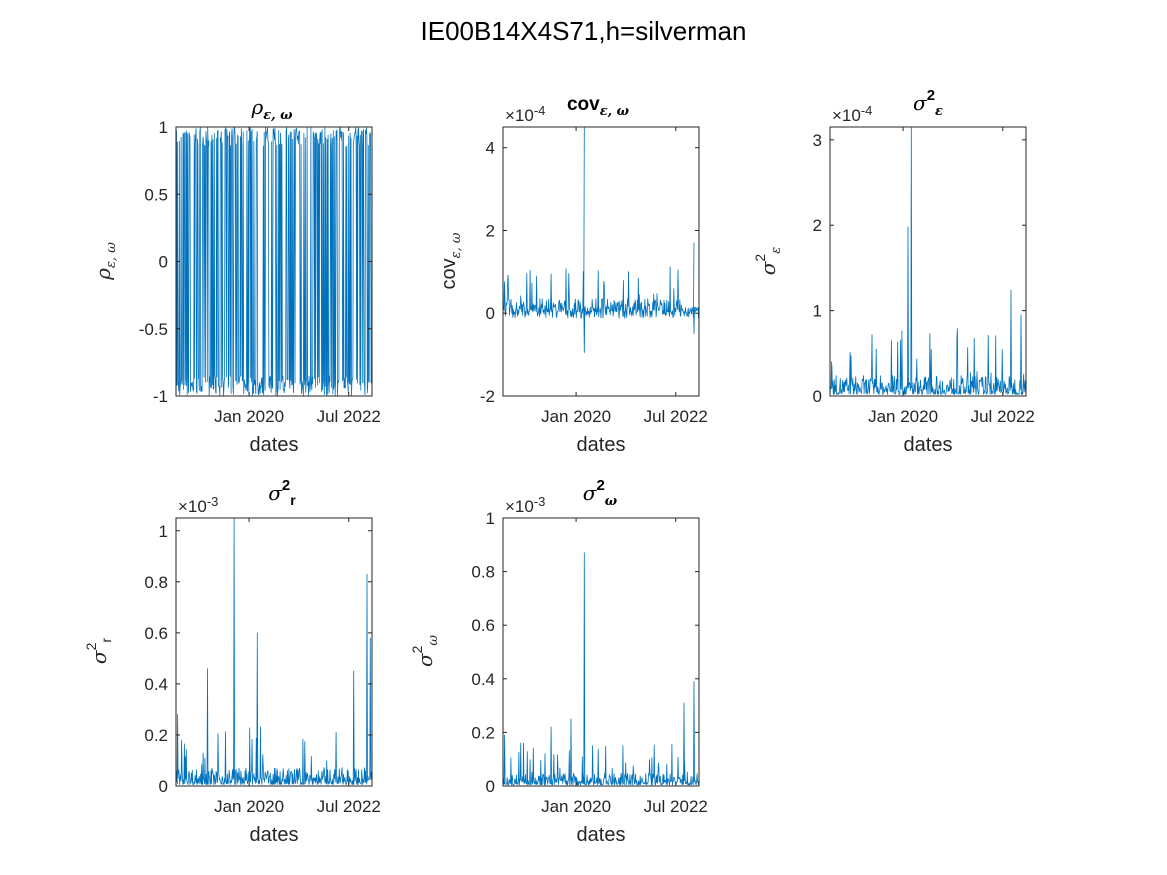 The height and width of the screenshot is (875, 1167). Describe the element at coordinates (98, 651) in the screenshot. I see `y-axis-label-4: σ2r` at that location.